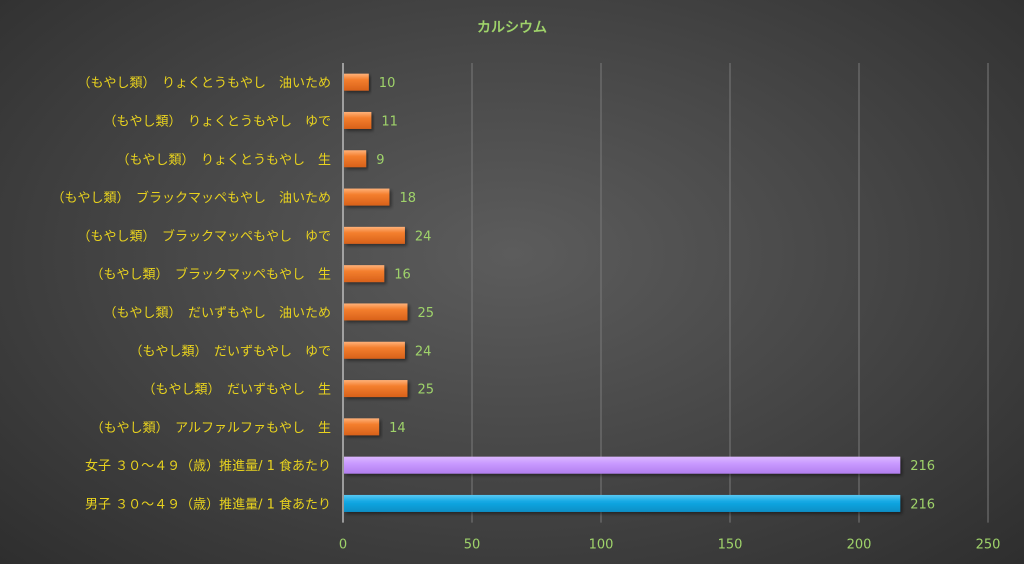 The width and height of the screenshot is (1024, 564). What do you see at coordinates (208, 466) in the screenshot?
I see `category-label: 女子 ３０～４９（歳）推進量/ 1 食あたり` at bounding box center [208, 466].